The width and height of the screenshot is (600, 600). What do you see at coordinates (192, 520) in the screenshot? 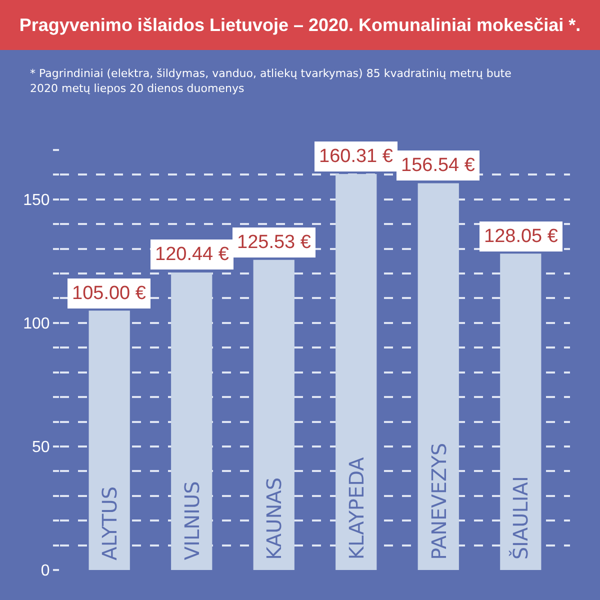
I see `x-tick-label: VILNIUS` at bounding box center [192, 520].